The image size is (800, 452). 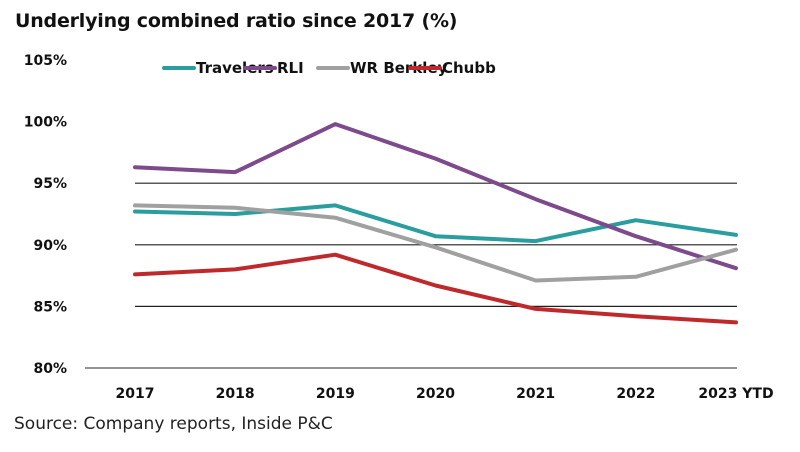 I want to click on legend-label-wr-berkley: WR Berkley, so click(x=399, y=68).